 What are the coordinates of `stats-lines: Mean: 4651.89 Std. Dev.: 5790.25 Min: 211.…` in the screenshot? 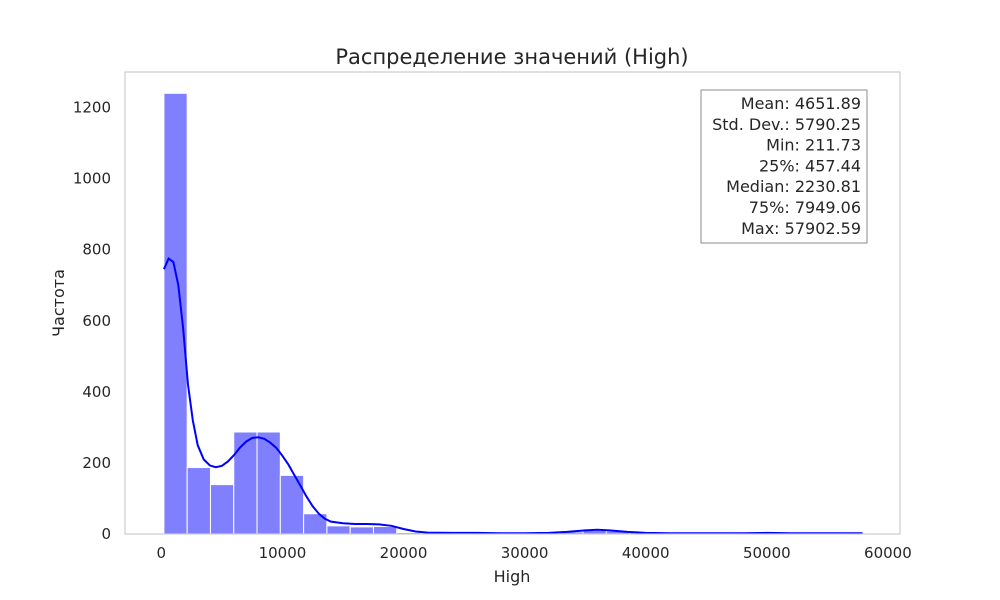 It's located at (786, 166).